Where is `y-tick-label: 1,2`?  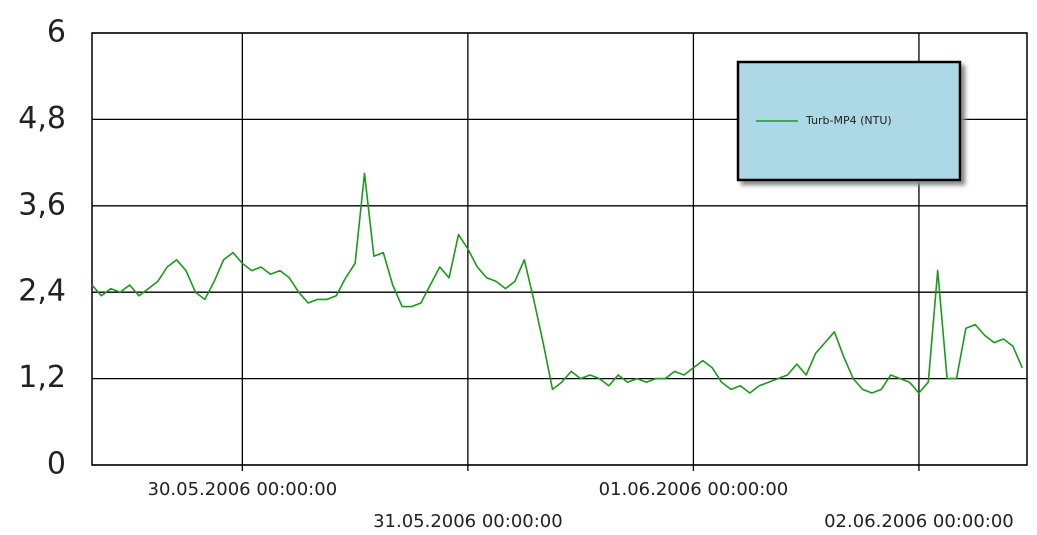 y-tick-label: 1,2 is located at coordinates (42, 377).